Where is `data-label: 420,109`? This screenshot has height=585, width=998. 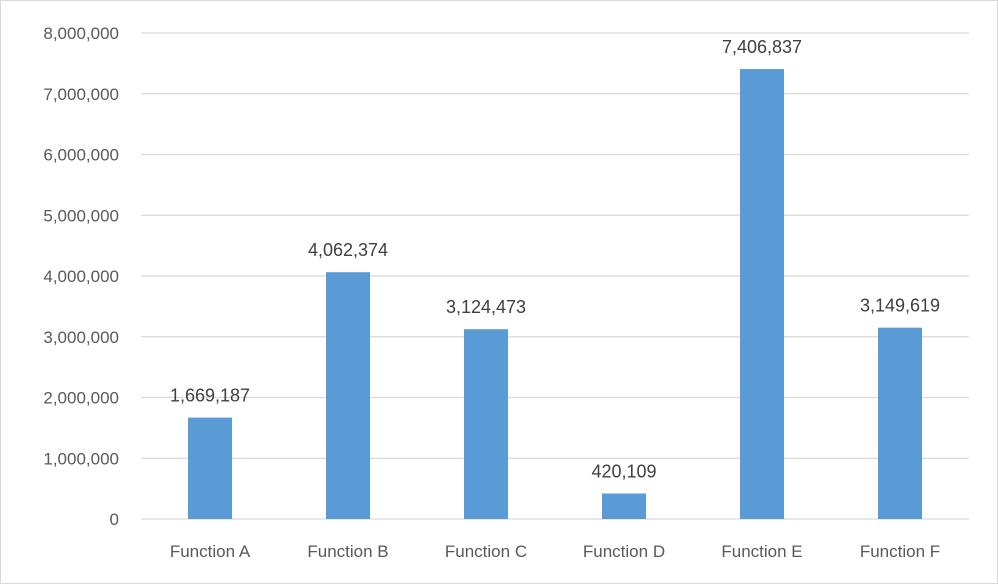
data-label: 420,109 is located at coordinates (623, 471).